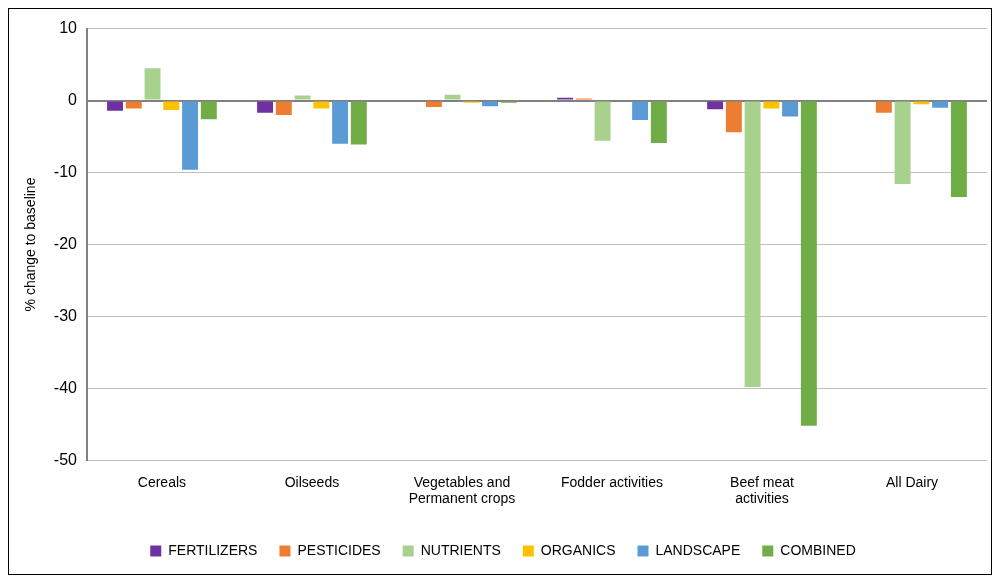  Describe the element at coordinates (578, 549) in the screenshot. I see `legend-label: ORGANICS` at that location.